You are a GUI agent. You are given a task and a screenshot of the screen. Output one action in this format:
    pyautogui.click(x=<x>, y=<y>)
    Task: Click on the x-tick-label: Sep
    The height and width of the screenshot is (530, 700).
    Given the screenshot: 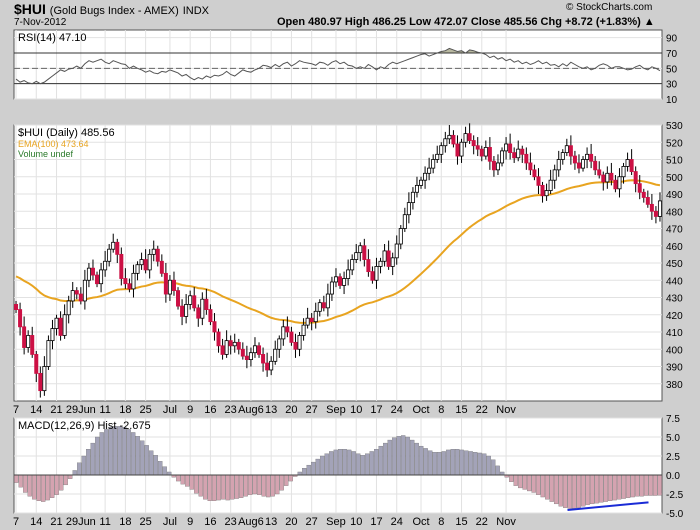 What is the action you would take?
    pyautogui.click(x=336, y=522)
    